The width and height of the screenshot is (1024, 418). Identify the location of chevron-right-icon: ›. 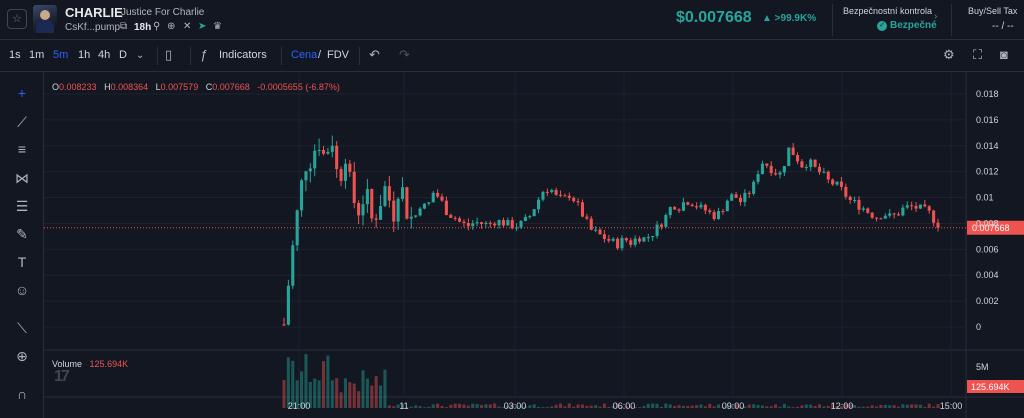
(936, 16).